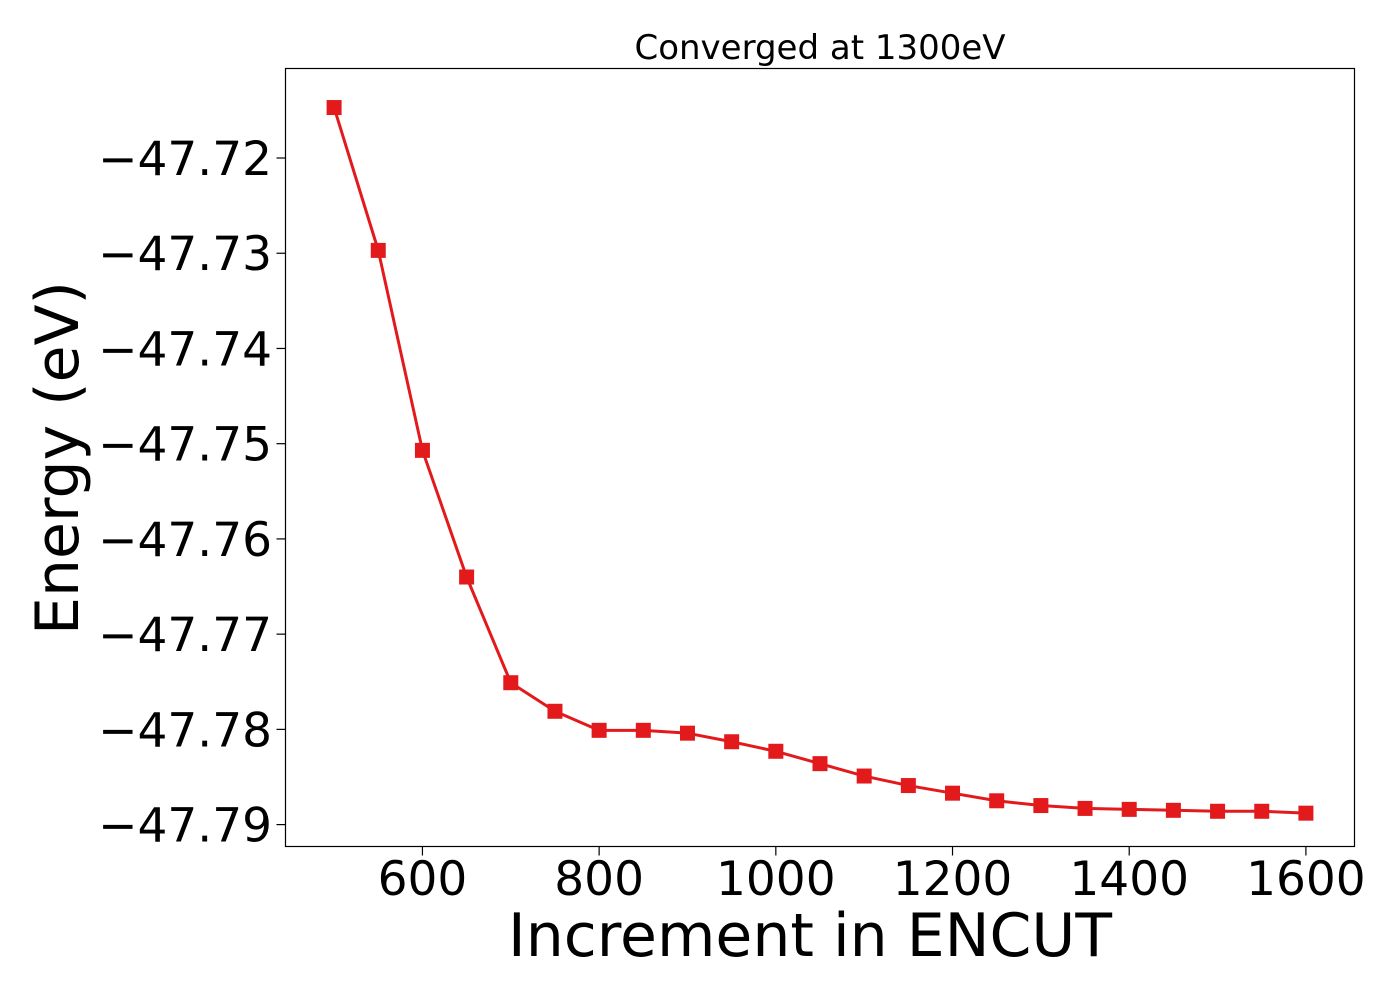 The image size is (1400, 1000). Describe the element at coordinates (810, 936) in the screenshot. I see `x-axis-label: Increment in ENCUT` at that location.